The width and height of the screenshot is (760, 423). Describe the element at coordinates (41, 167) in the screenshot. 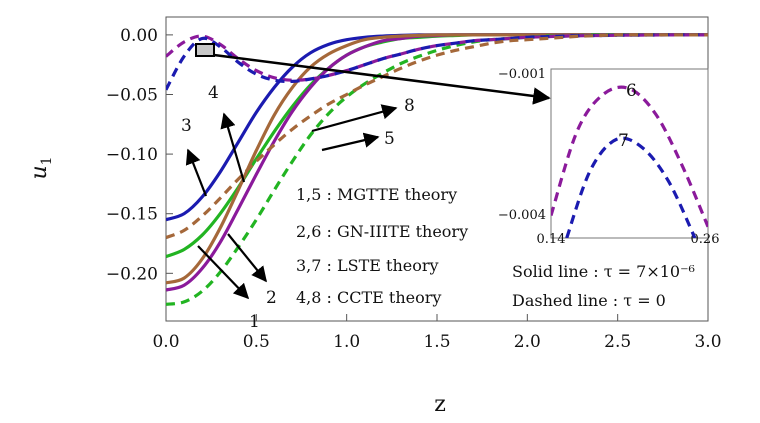

I see `y-axis-label: u1` at that location.